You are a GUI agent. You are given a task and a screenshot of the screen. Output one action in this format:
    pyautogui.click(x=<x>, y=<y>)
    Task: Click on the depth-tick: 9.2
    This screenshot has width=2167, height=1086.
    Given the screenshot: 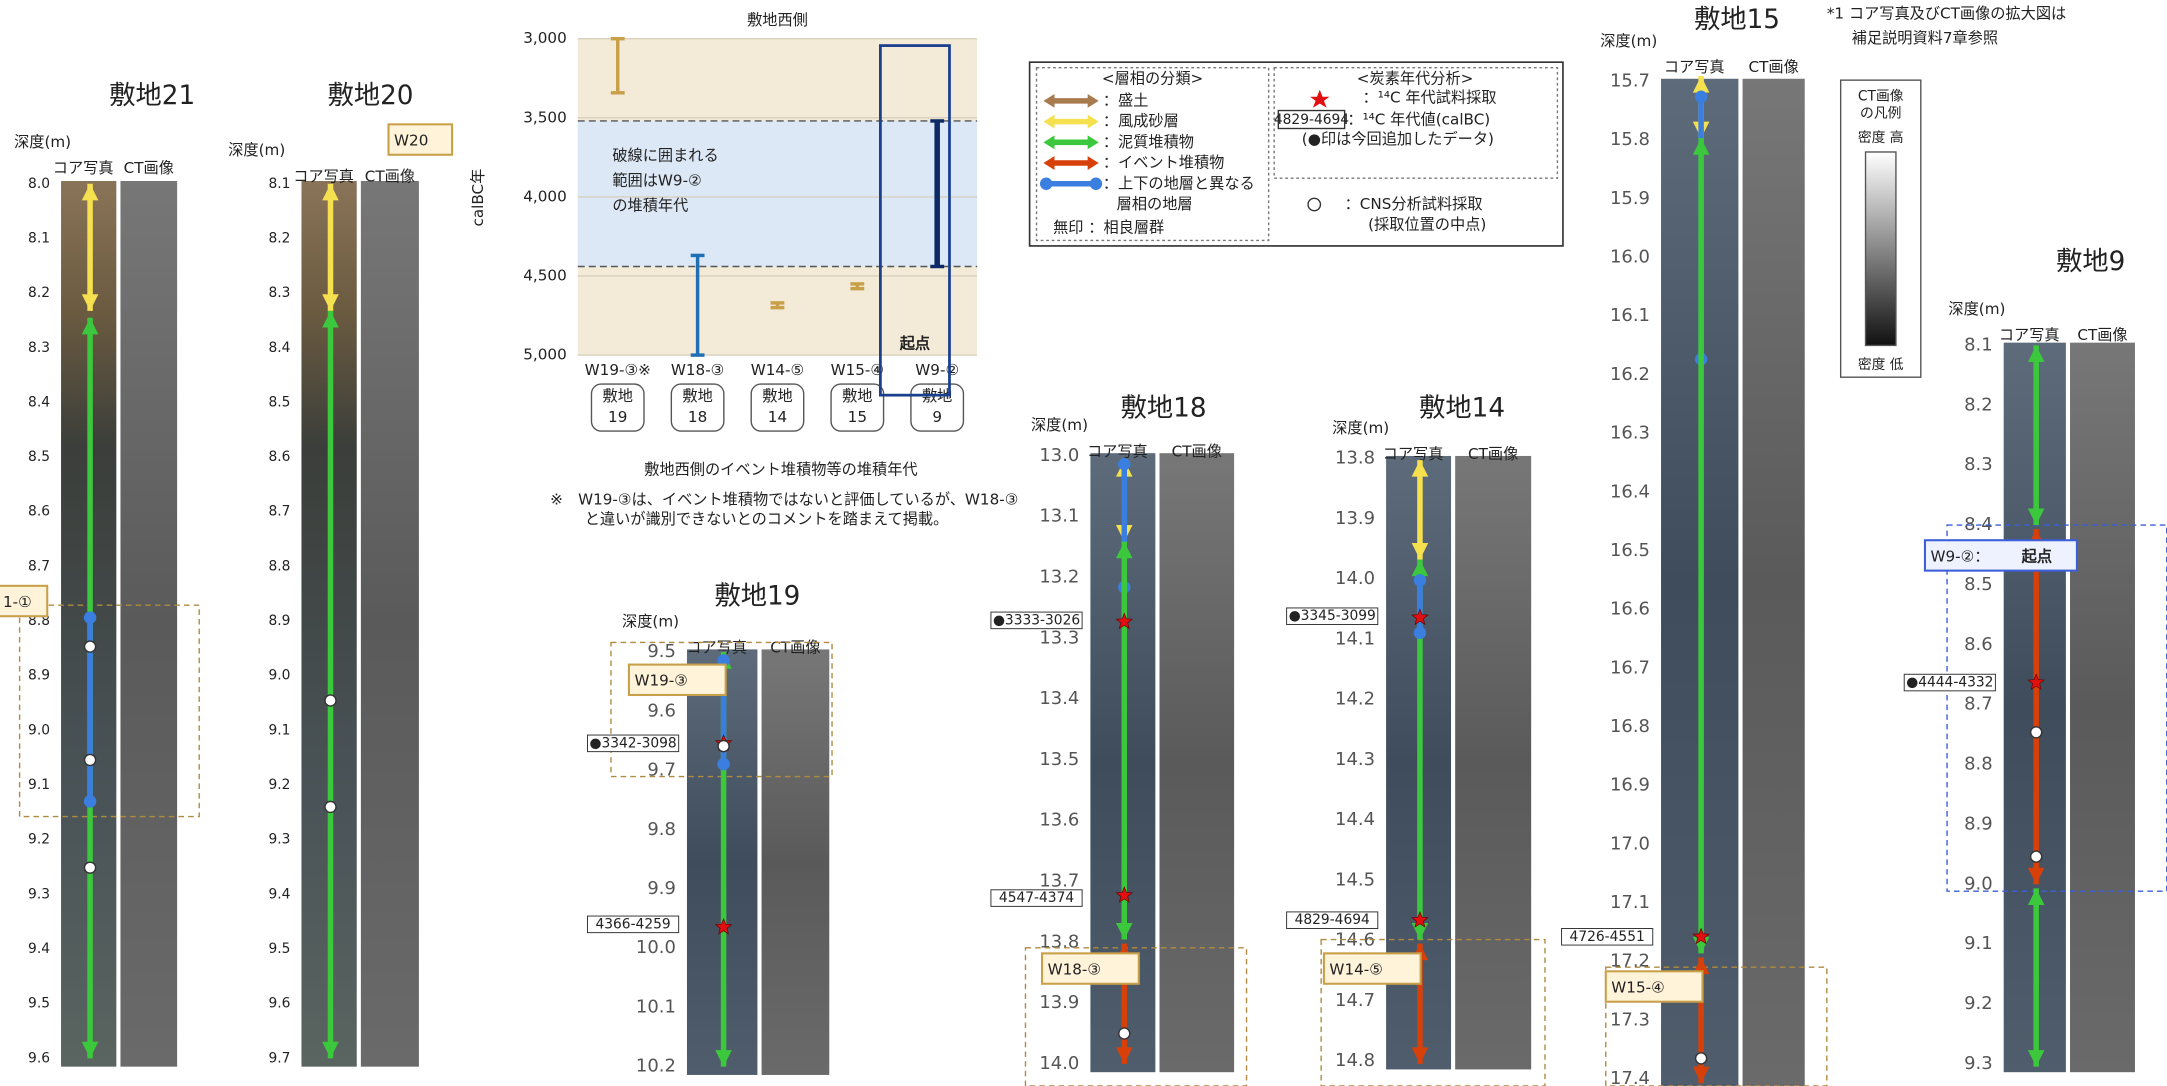 What is the action you would take?
    pyautogui.click(x=39, y=840)
    